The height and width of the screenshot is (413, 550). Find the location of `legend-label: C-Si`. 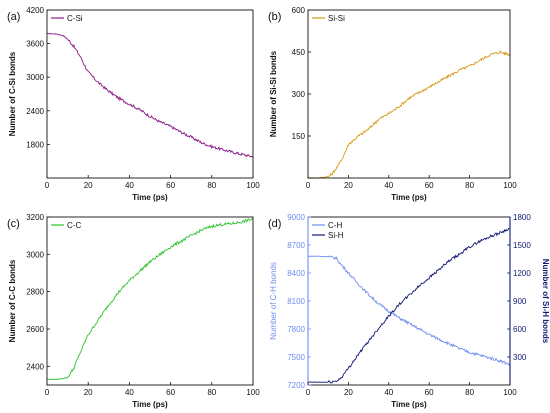

legend-label: C-Si is located at coordinates (75, 18).